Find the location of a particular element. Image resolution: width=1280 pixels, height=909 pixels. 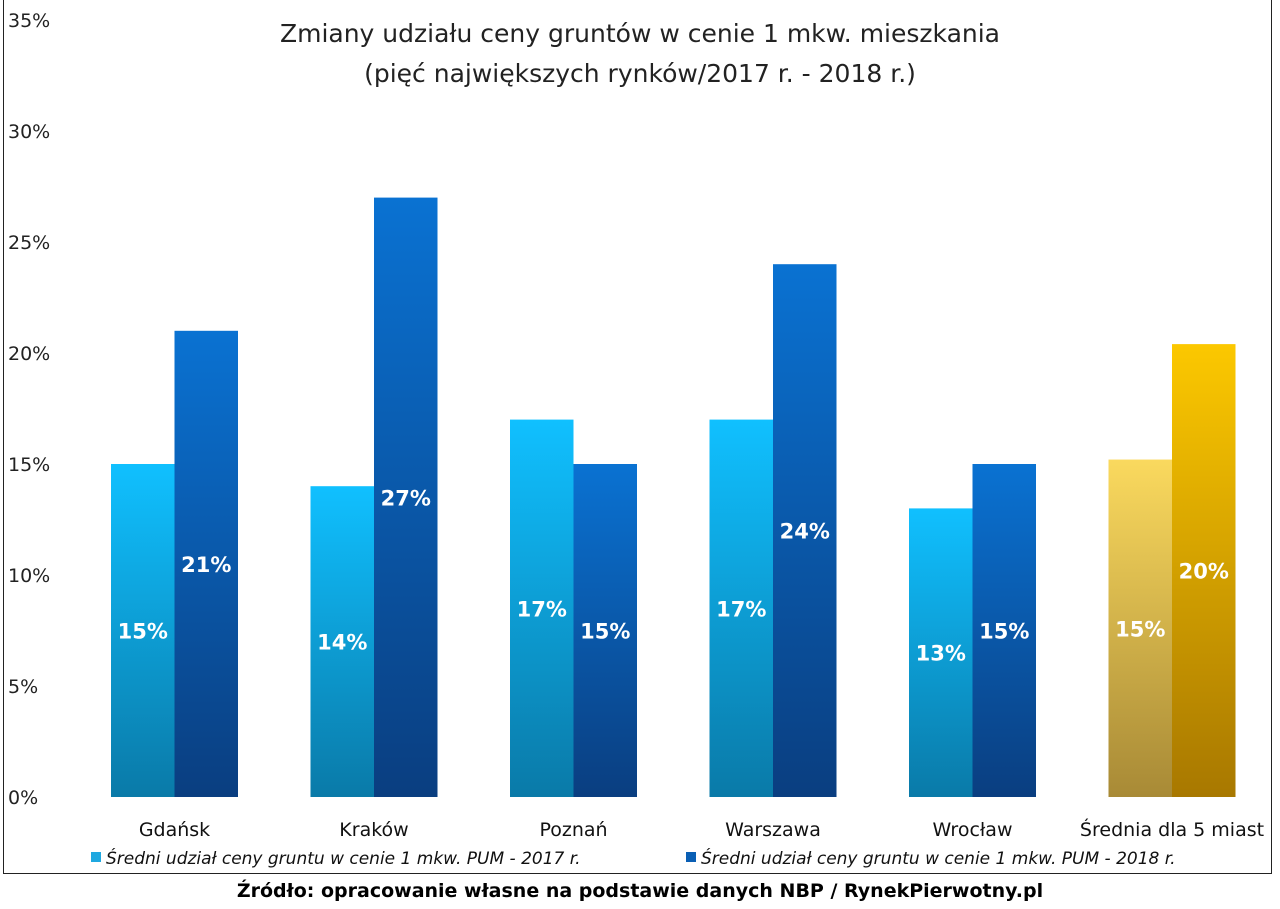

y-tick-label: 30% is located at coordinates (29, 132).